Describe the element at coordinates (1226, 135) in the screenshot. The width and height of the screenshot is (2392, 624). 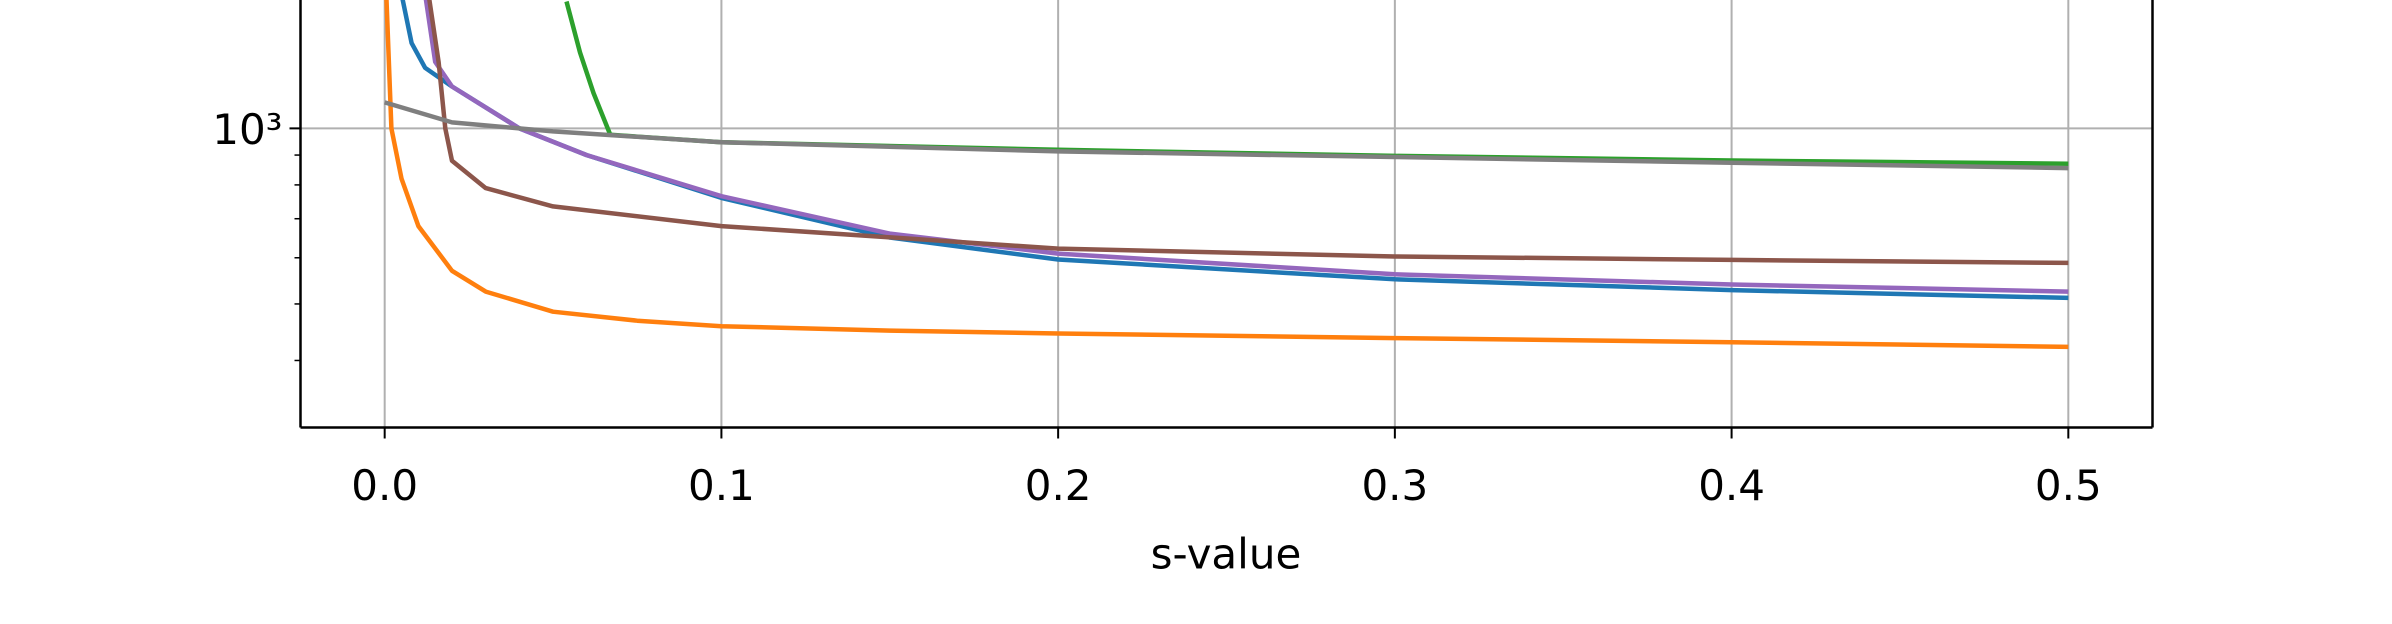
I see `line-series` at that location.